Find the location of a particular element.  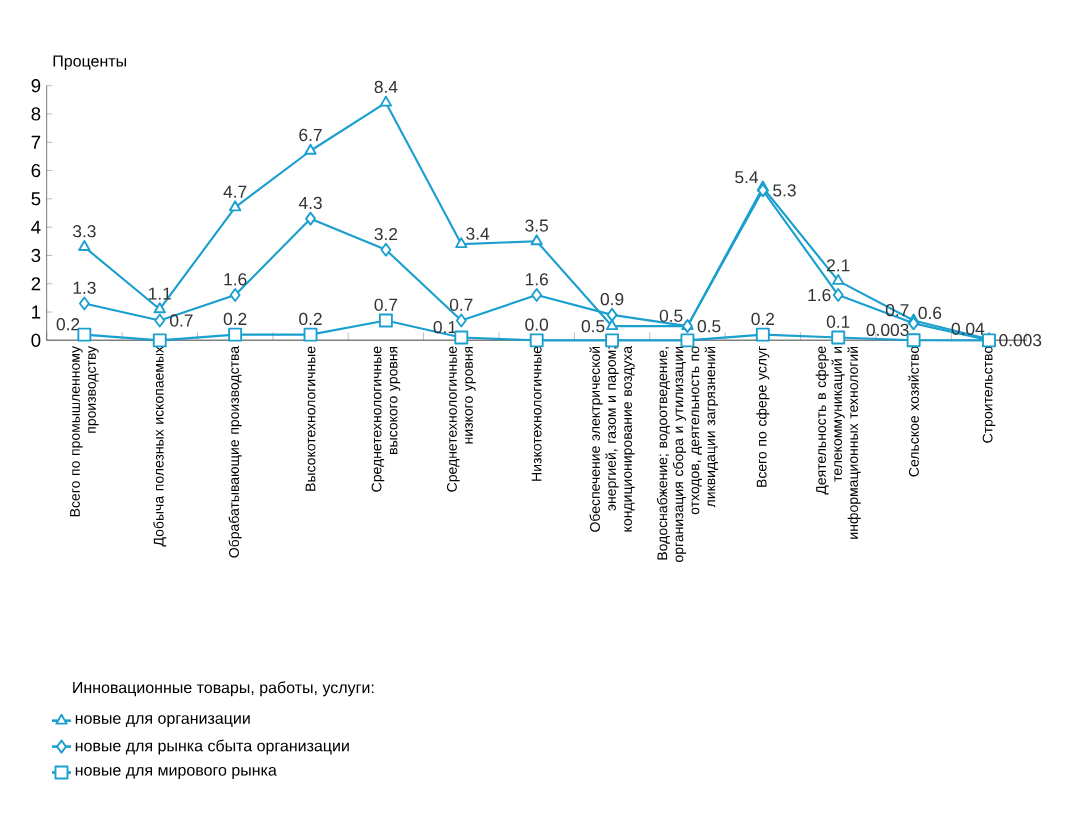

x-tick-label: Низкотехнологичные is located at coordinates (536, 413).